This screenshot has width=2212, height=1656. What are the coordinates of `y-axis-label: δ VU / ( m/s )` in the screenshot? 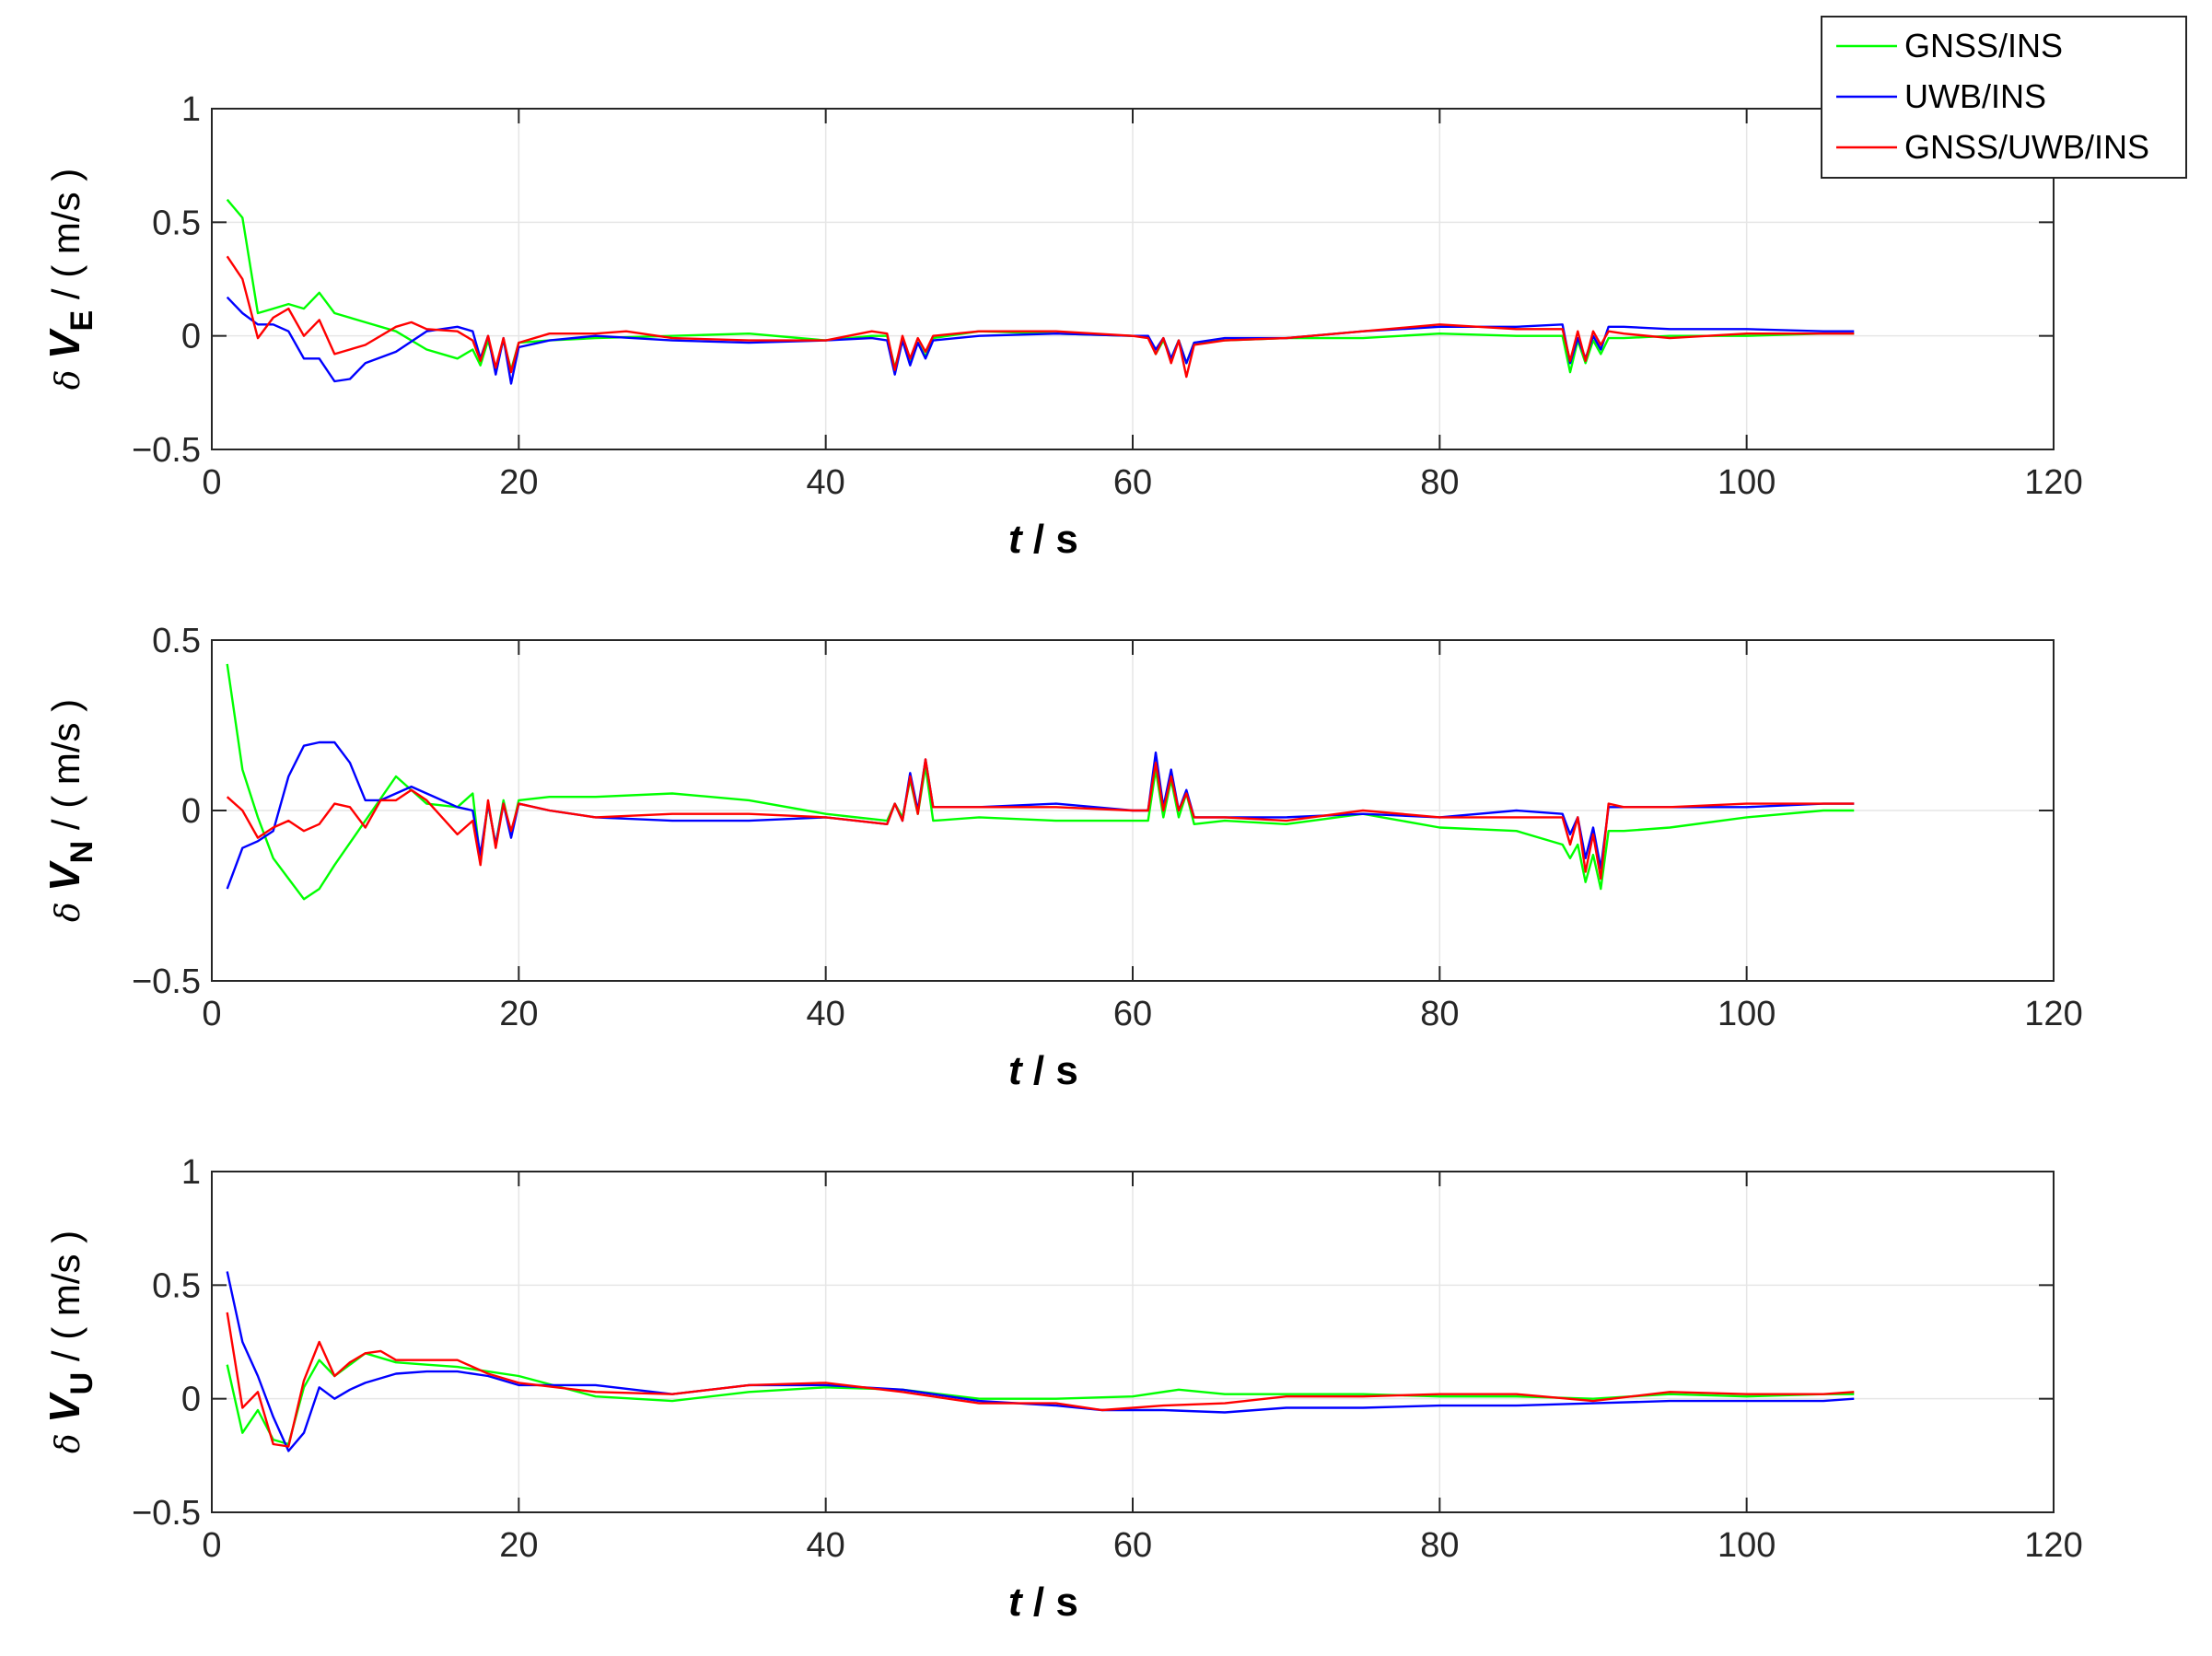 It's located at (70, 1341).